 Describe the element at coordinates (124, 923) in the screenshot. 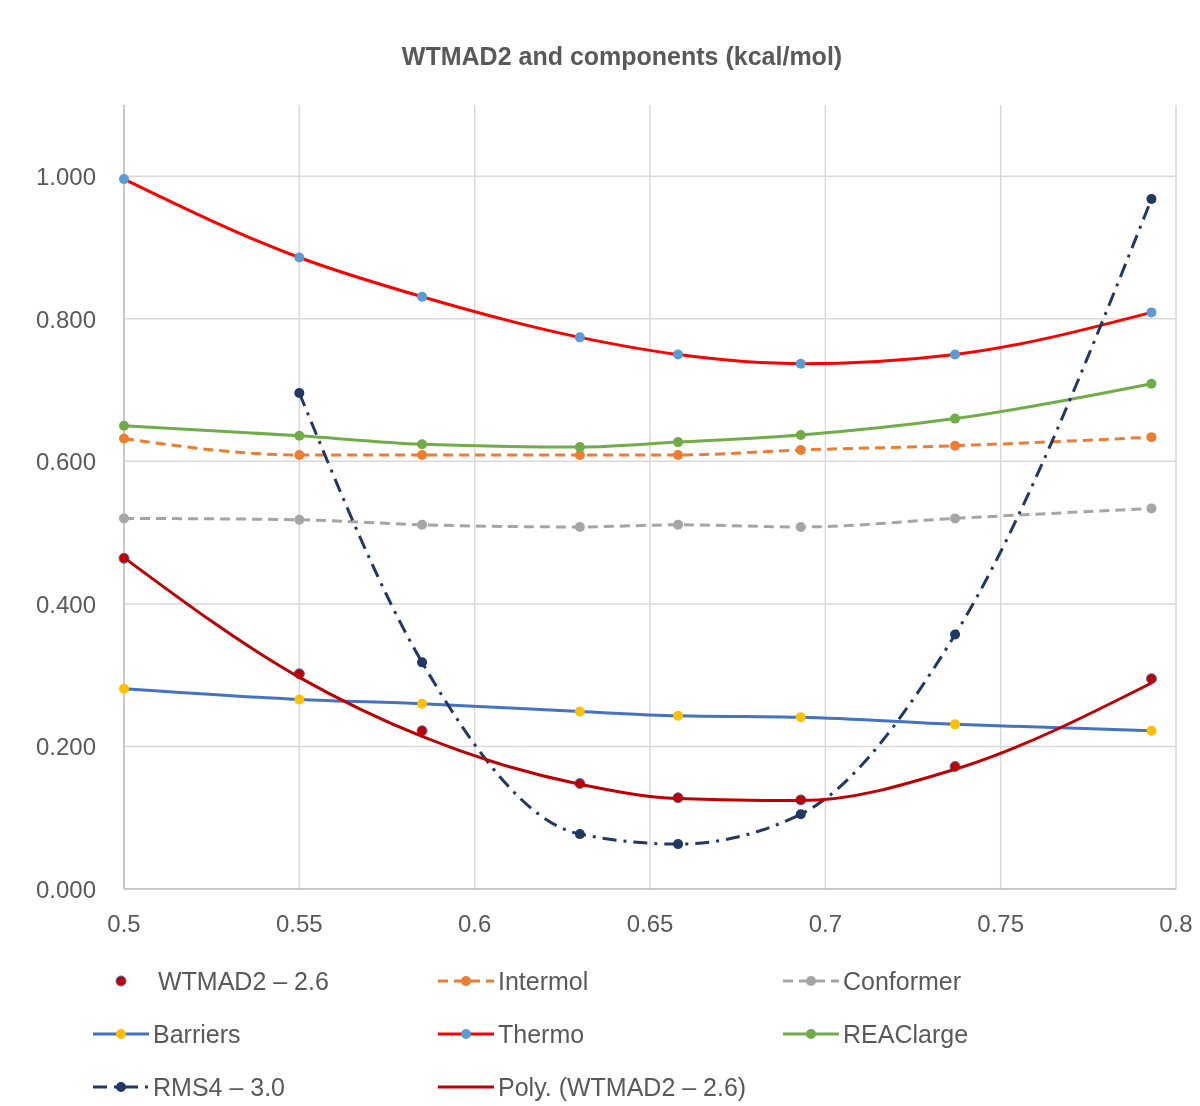

I see `x-tick-label: 0.5` at that location.